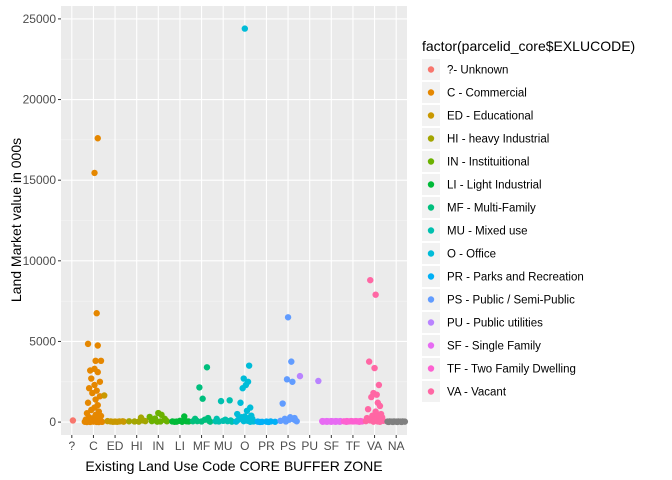  Describe the element at coordinates (288, 446) in the screenshot. I see `x-tick-label: PS` at that location.